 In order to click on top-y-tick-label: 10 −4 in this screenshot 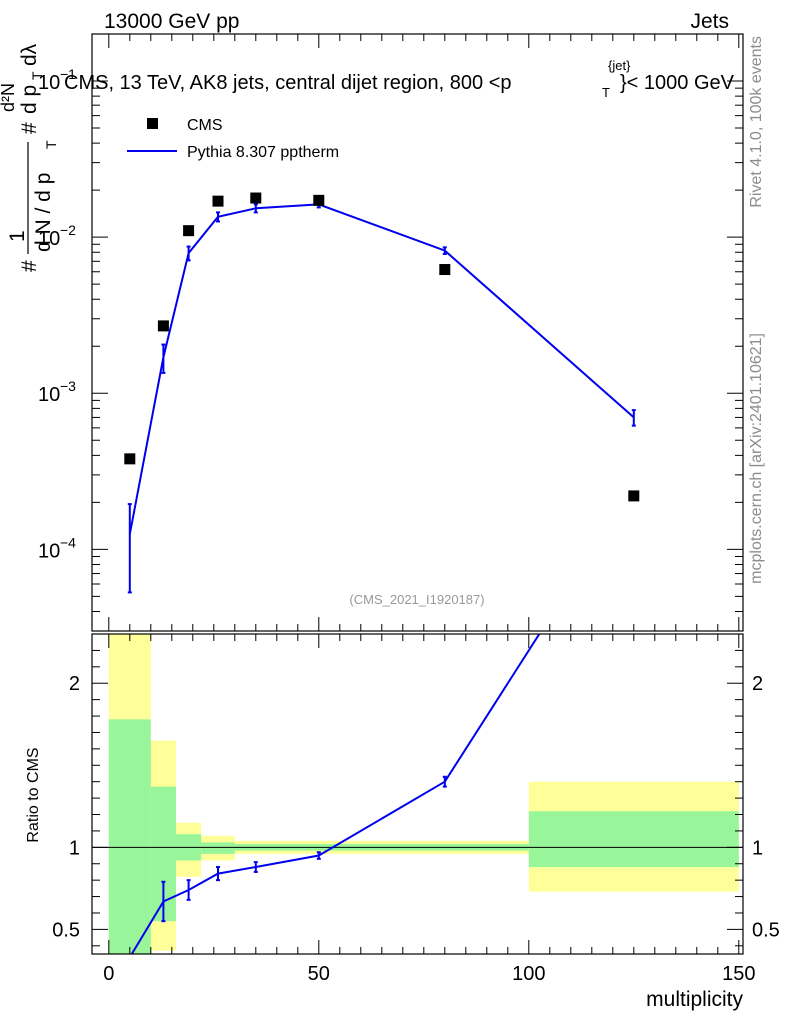, I will do `click(57, 548)`.